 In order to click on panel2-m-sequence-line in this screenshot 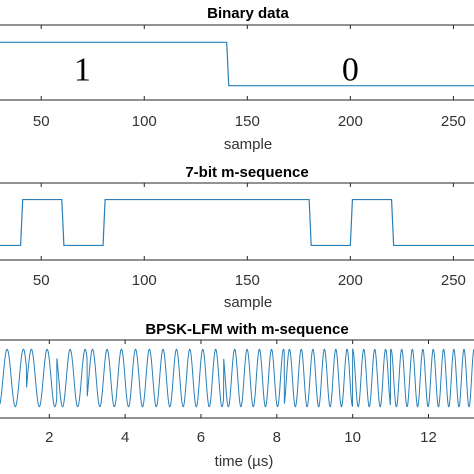, I will do `click(237, 222)`.